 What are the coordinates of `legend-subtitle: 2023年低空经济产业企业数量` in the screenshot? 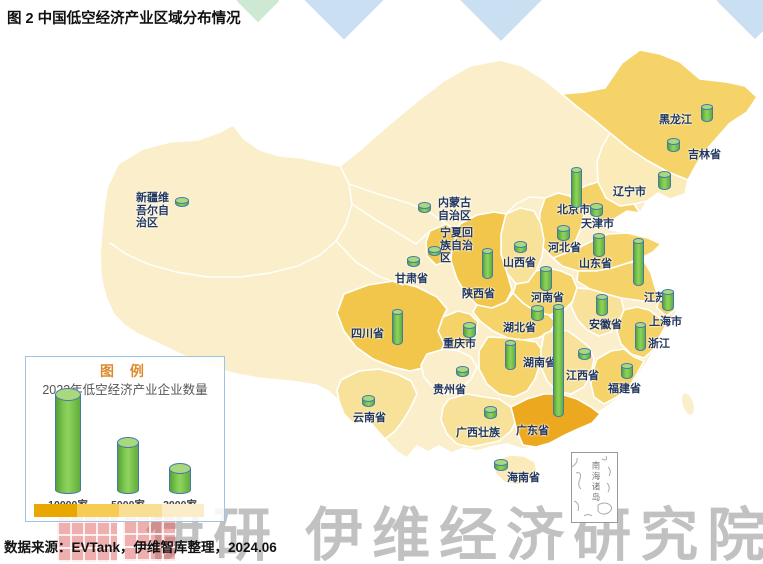 It's located at (125, 390).